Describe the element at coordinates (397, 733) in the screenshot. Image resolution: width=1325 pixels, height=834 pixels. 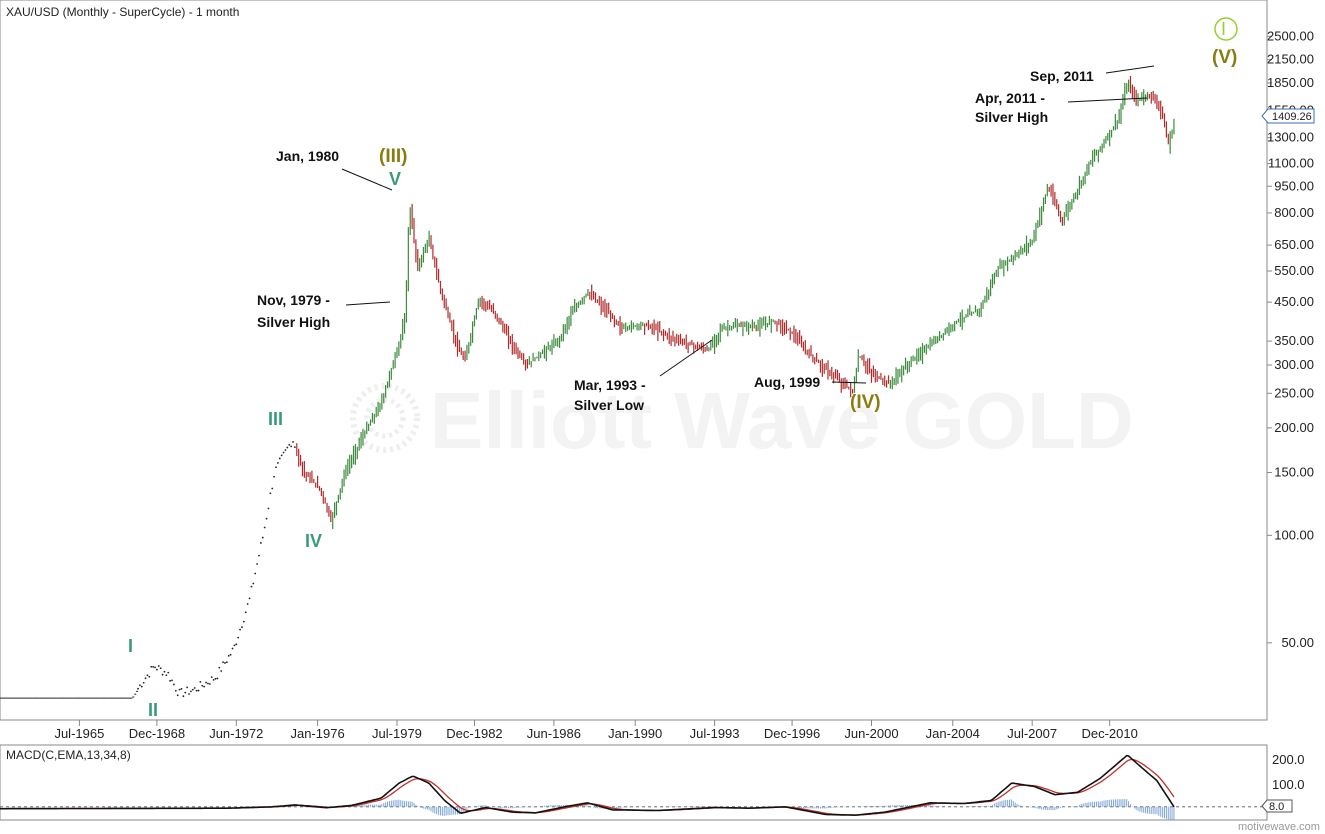
I see `x-tick-label: Jul-1979` at that location.